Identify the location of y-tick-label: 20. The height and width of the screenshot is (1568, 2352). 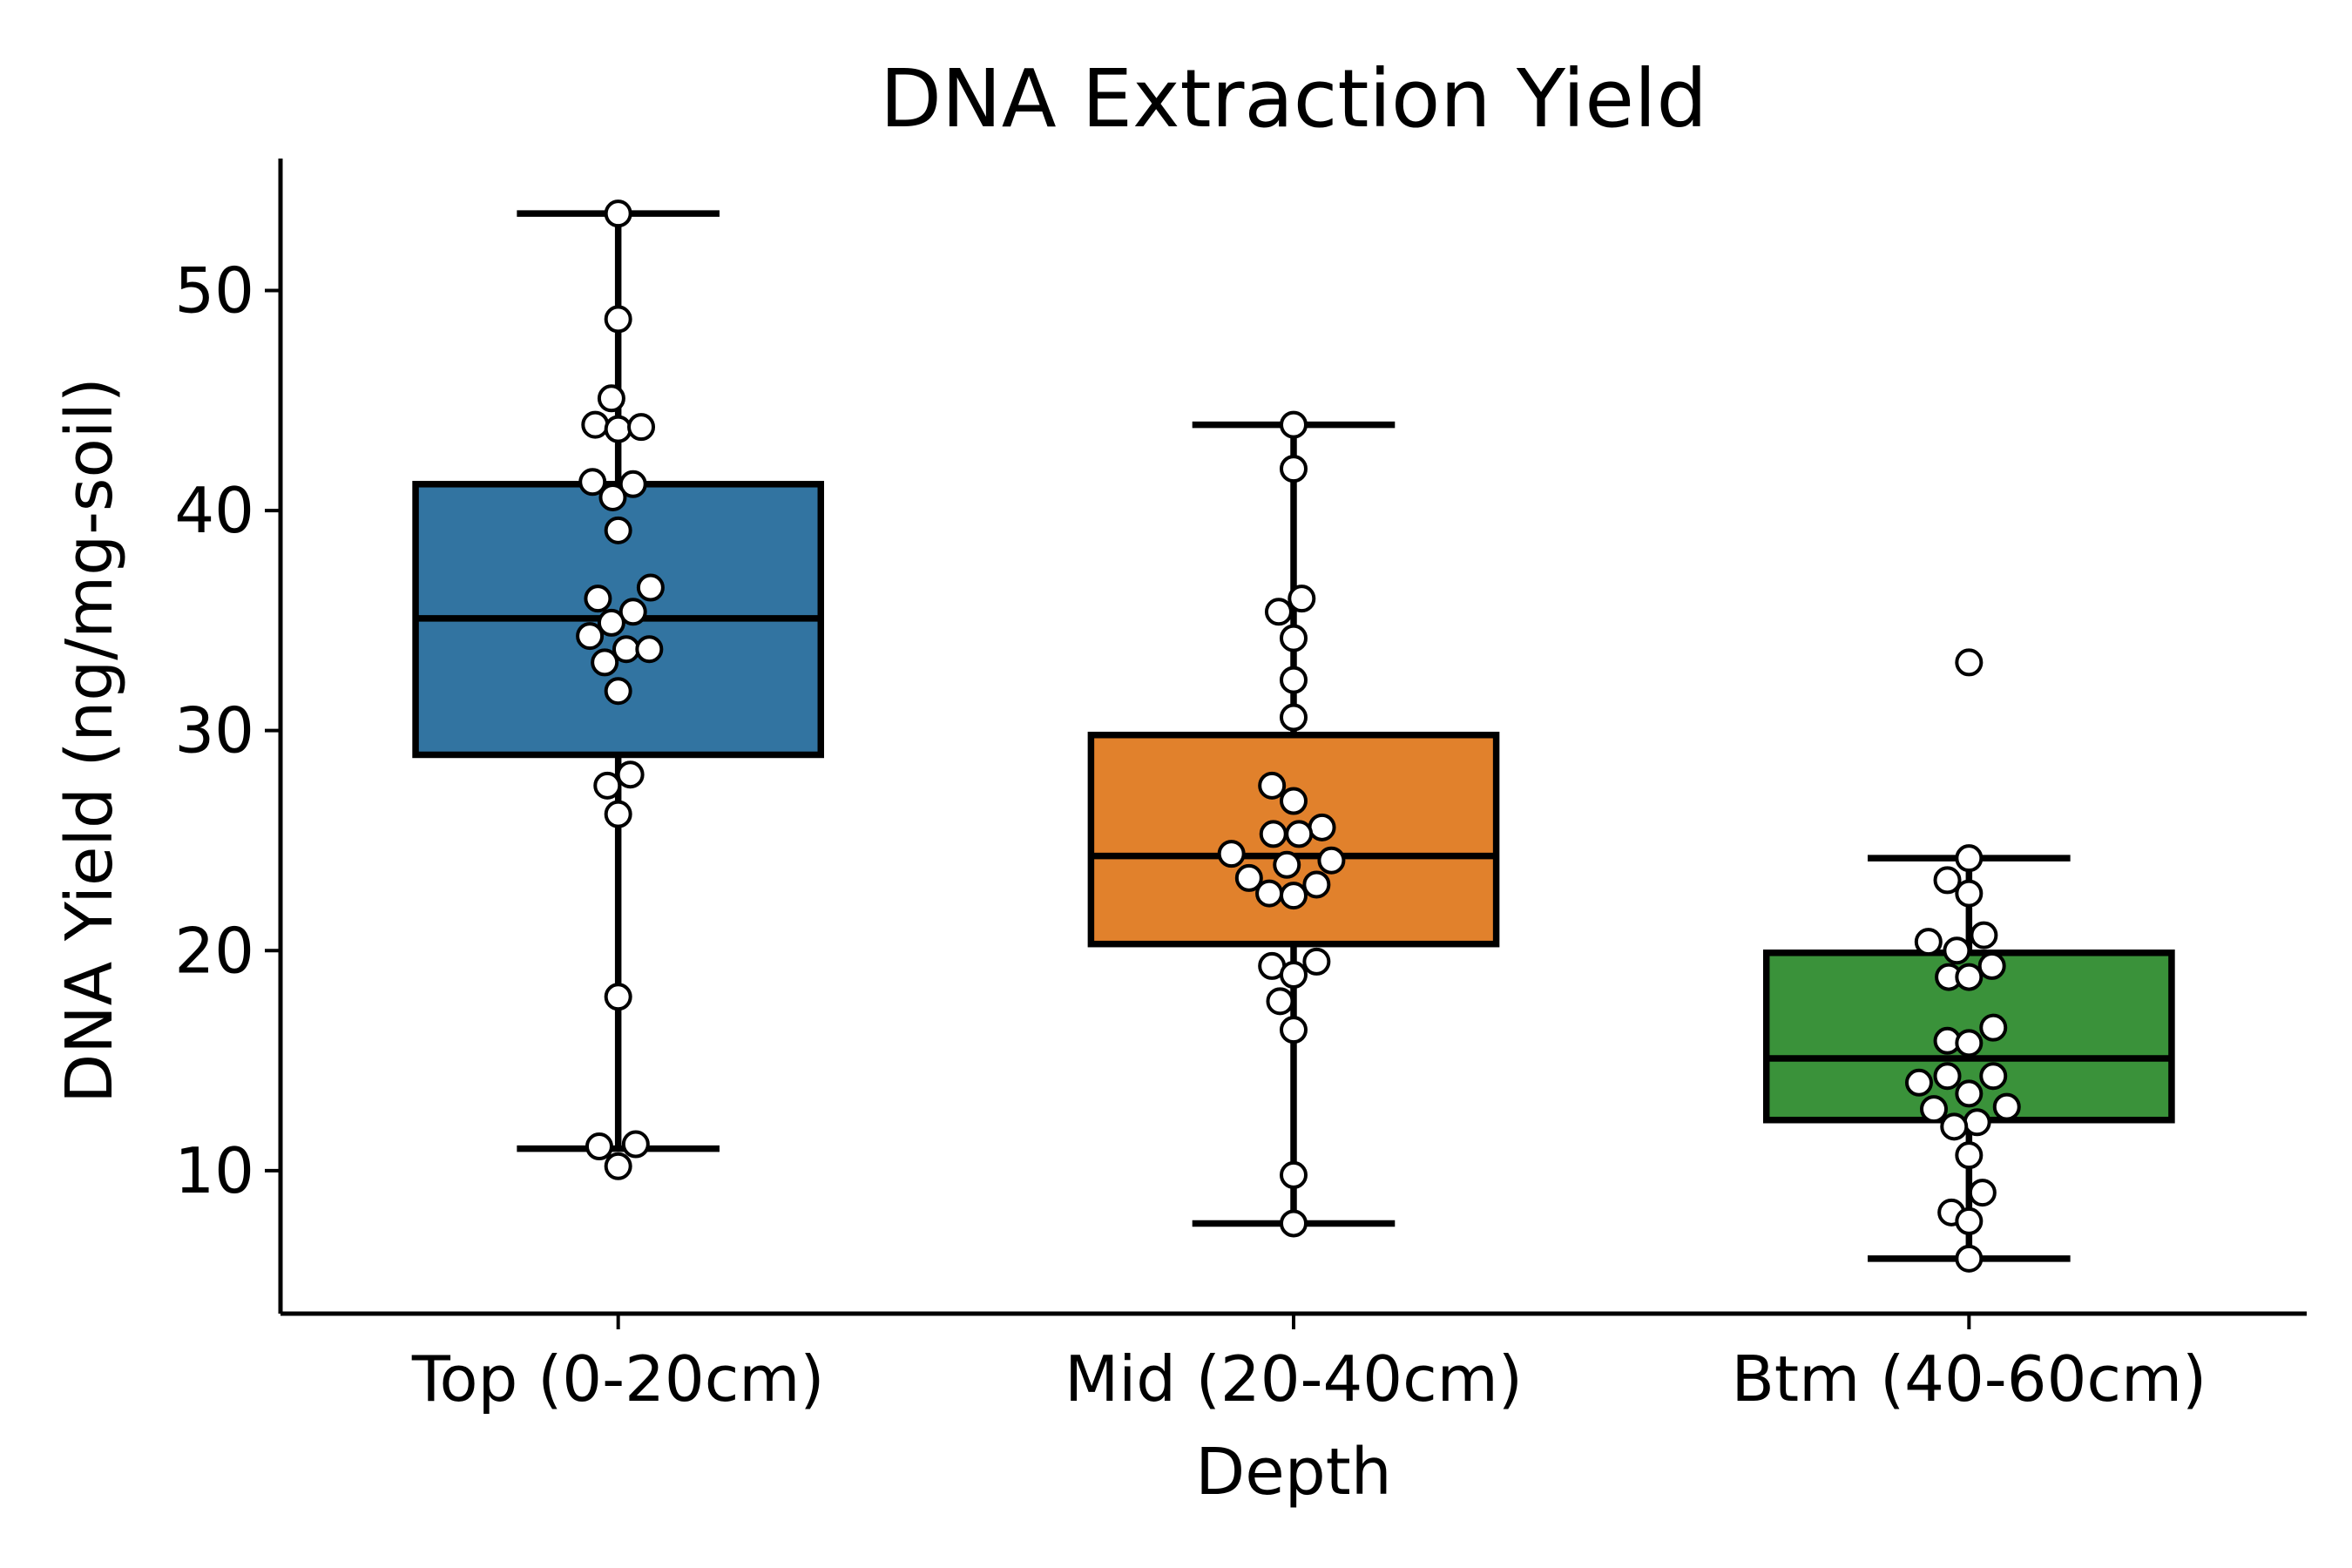
(214, 950).